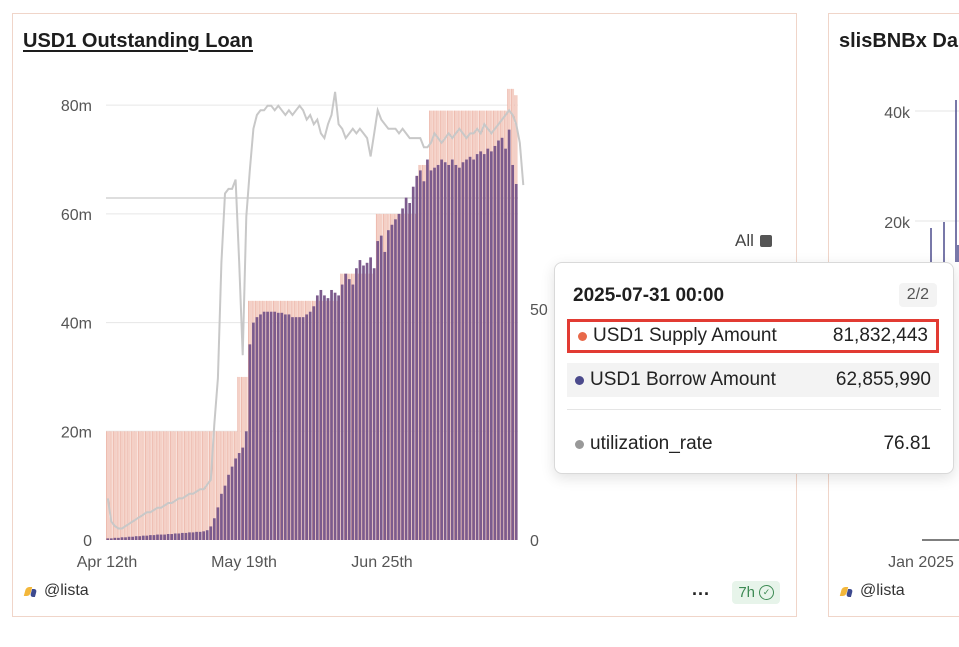  What do you see at coordinates (753, 444) in the screenshot?
I see `tooltip-row-utilization: utilization_rate 76.81` at bounding box center [753, 444].